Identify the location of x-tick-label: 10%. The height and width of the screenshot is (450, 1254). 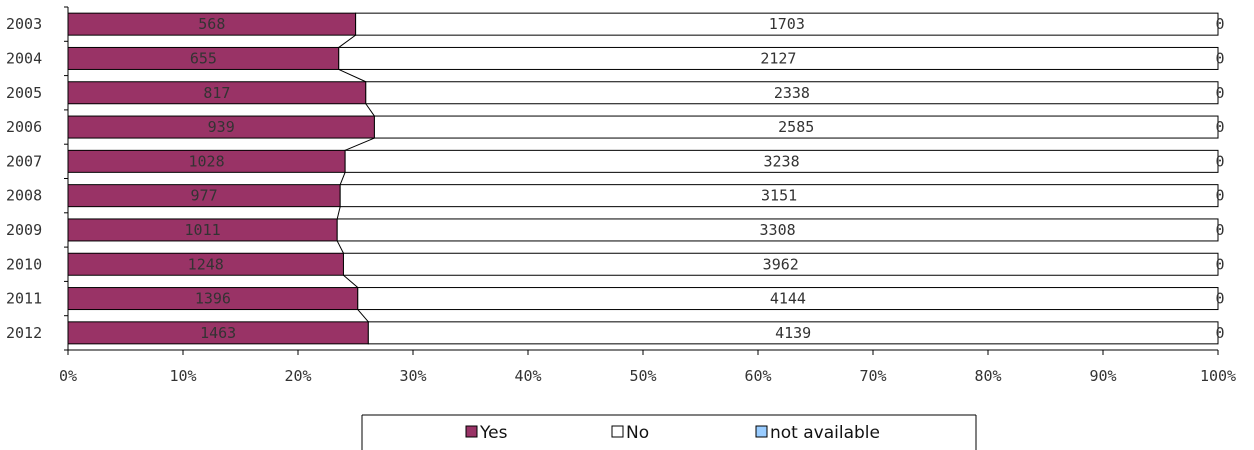
(182, 376).